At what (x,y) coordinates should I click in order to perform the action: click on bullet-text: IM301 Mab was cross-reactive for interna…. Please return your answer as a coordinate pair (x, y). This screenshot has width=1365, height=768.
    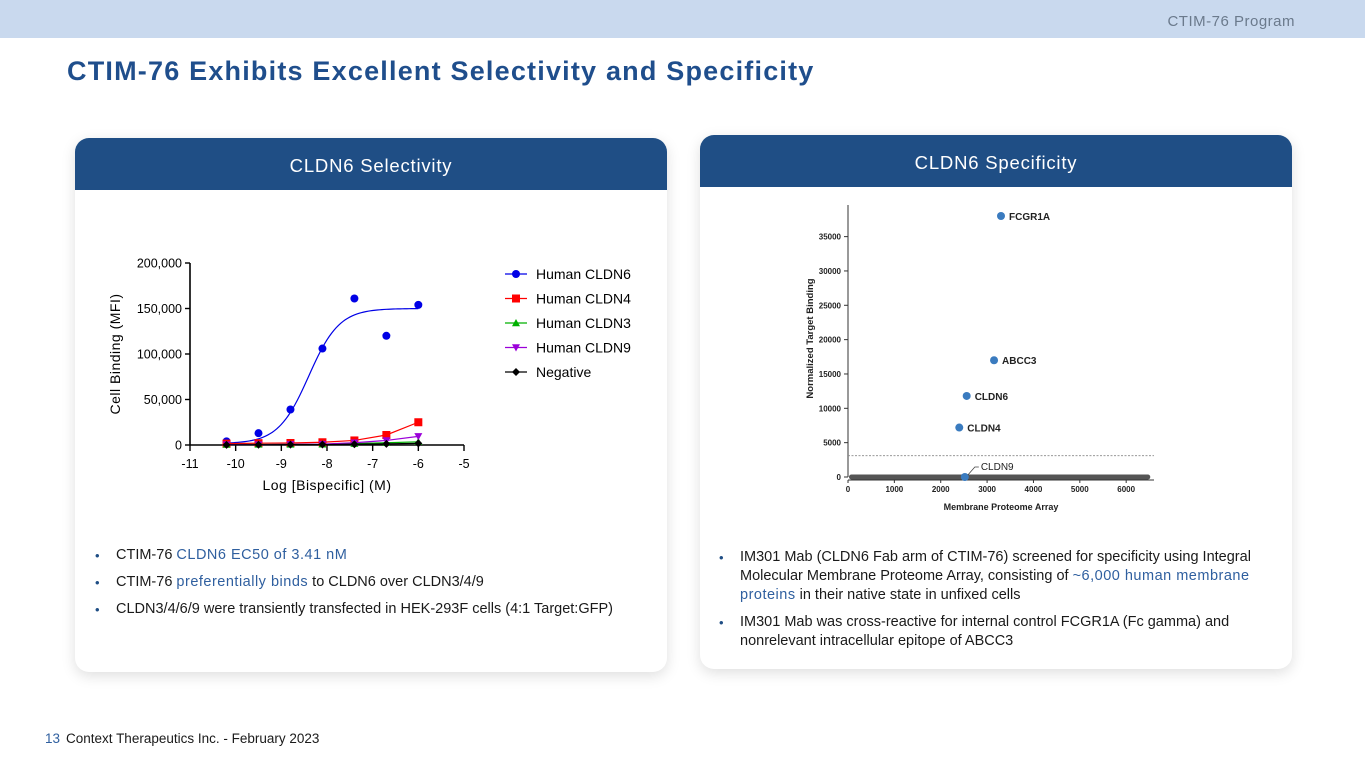
    Looking at the image, I should click on (985, 631).